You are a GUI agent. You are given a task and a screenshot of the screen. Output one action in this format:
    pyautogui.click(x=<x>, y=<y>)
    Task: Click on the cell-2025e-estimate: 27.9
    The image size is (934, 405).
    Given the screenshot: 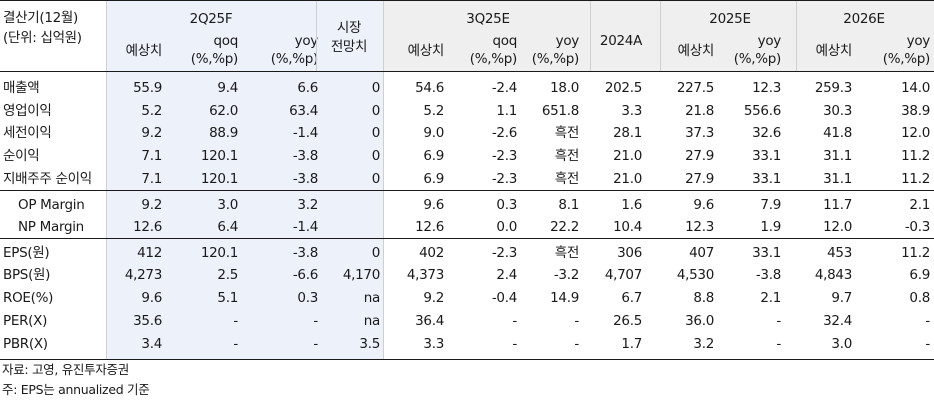 What is the action you would take?
    pyautogui.click(x=699, y=179)
    